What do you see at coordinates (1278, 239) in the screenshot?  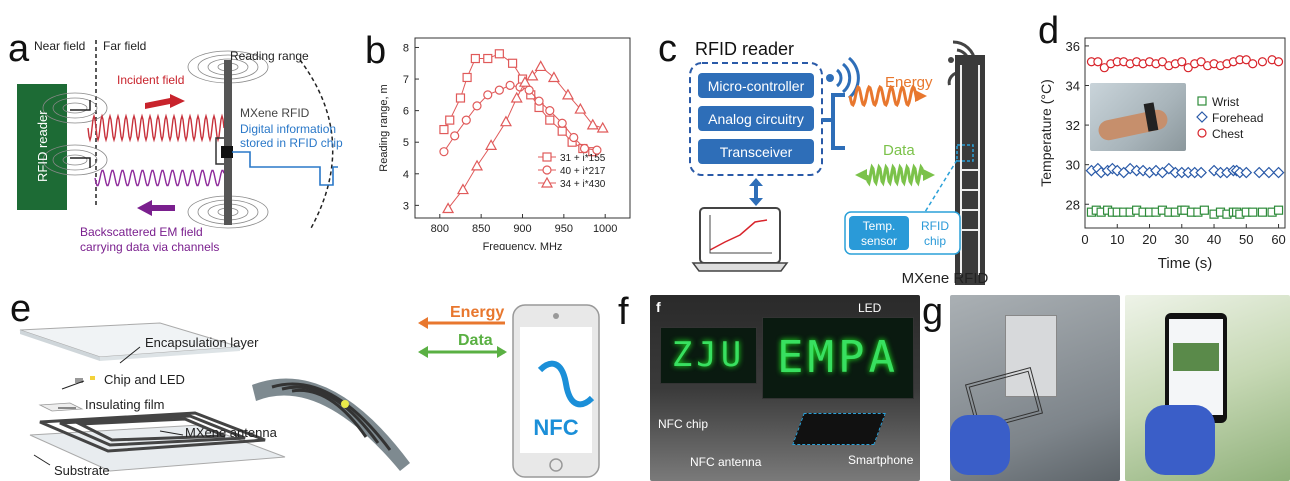 I see `x-tick-label: 60` at bounding box center [1278, 239].